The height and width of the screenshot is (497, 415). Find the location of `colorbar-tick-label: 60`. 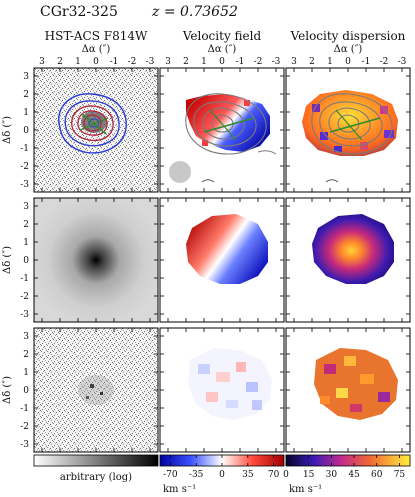

colorbar-tick-label: 60 is located at coordinates (377, 475).